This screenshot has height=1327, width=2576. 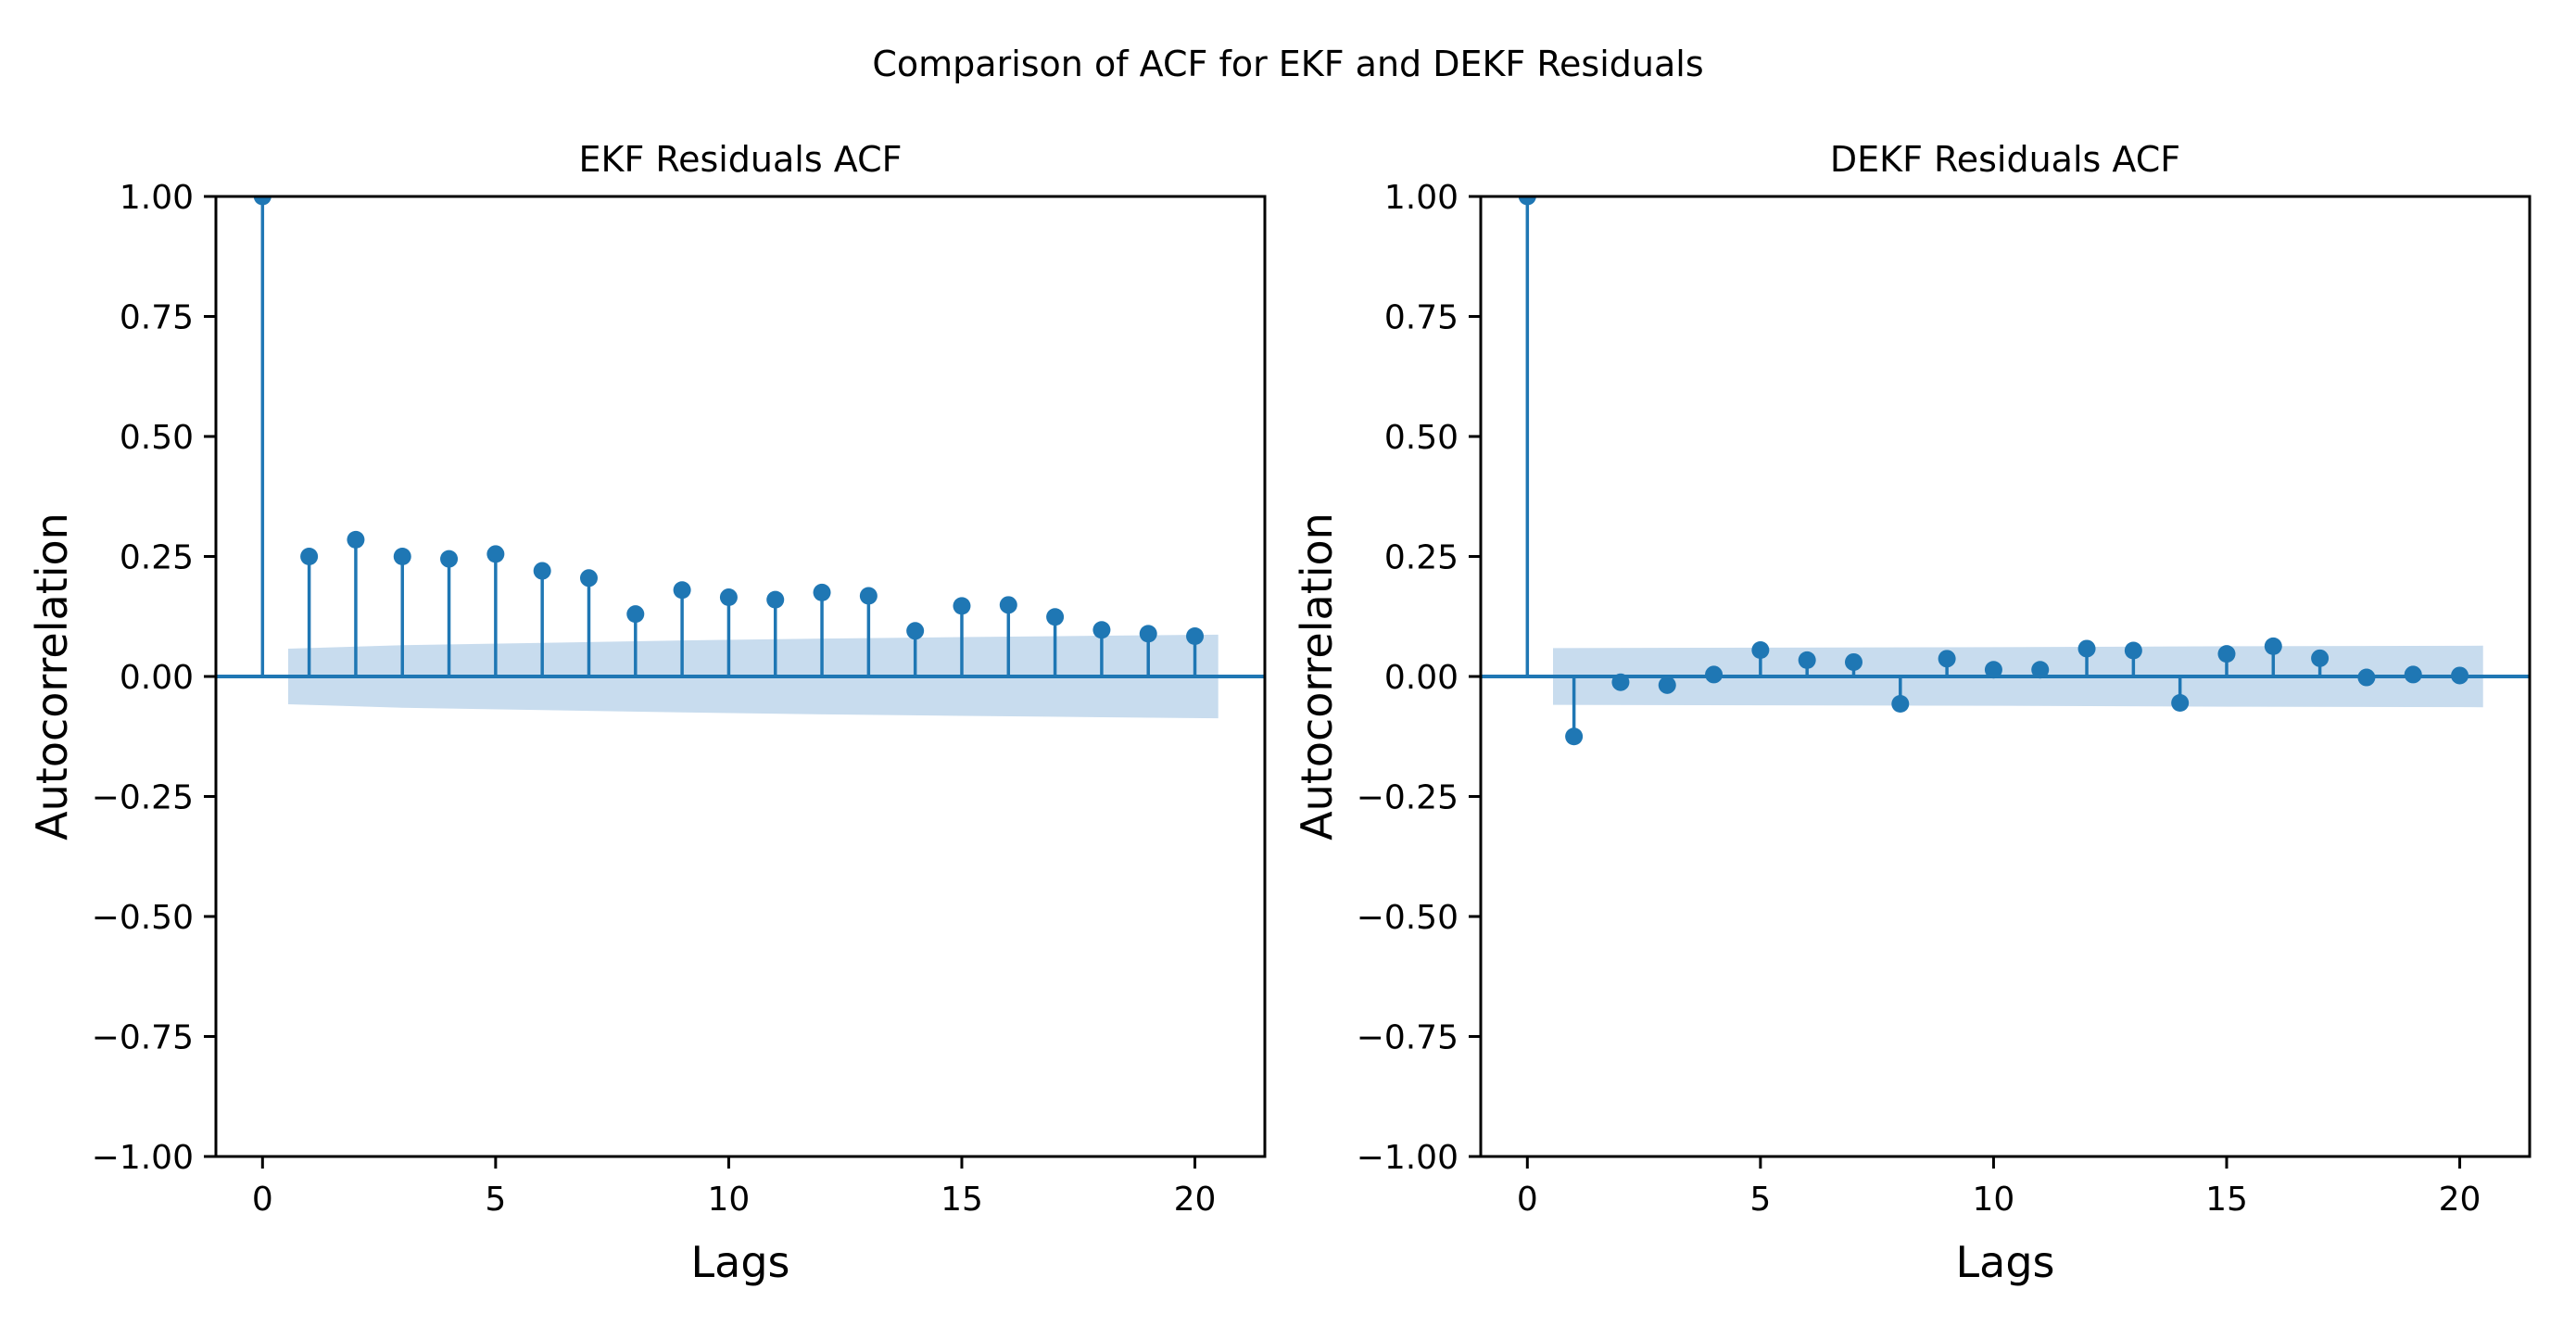 I want to click on ekf-ytick-label-8: −1.00, so click(x=143, y=1158).